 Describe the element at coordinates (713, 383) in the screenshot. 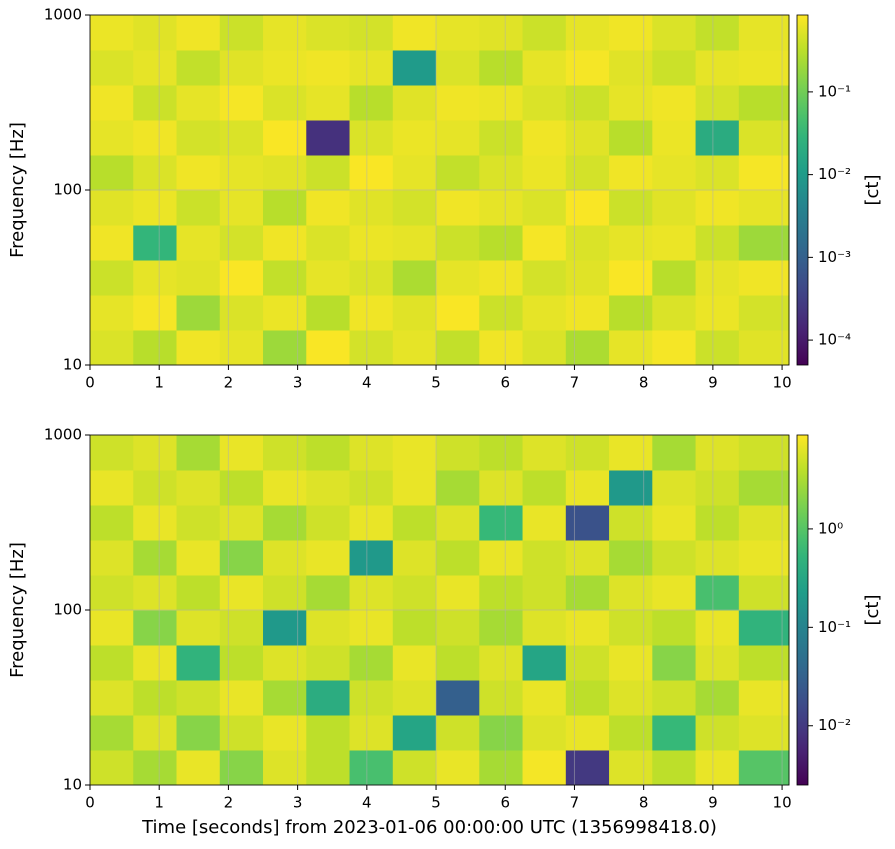

I see `x-tick-label: 9` at that location.